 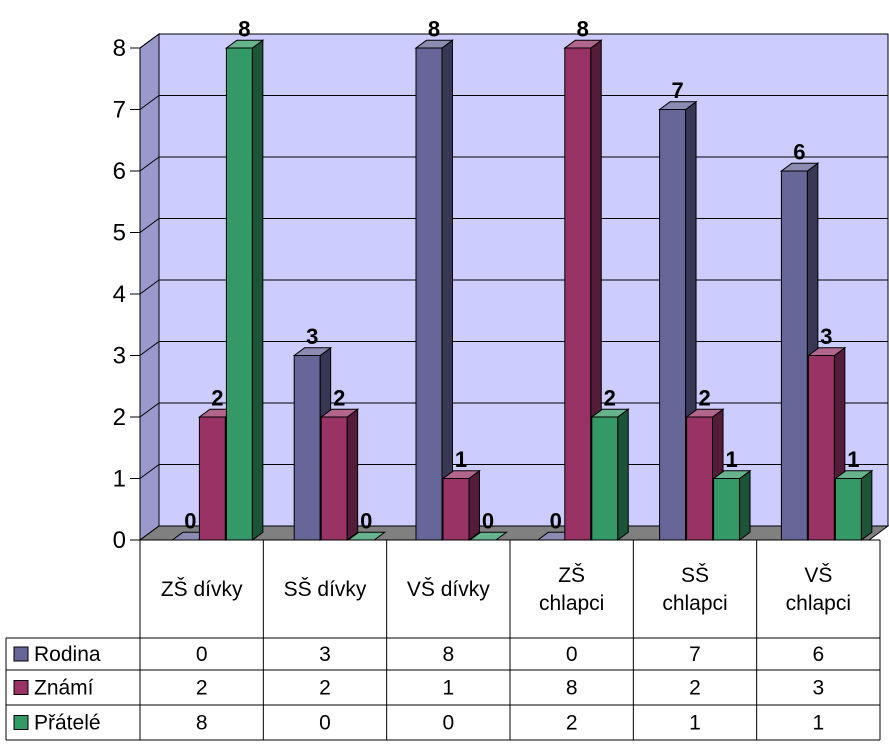 What do you see at coordinates (448, 589) in the screenshot?
I see `x-category-label: VŠ dívky` at bounding box center [448, 589].